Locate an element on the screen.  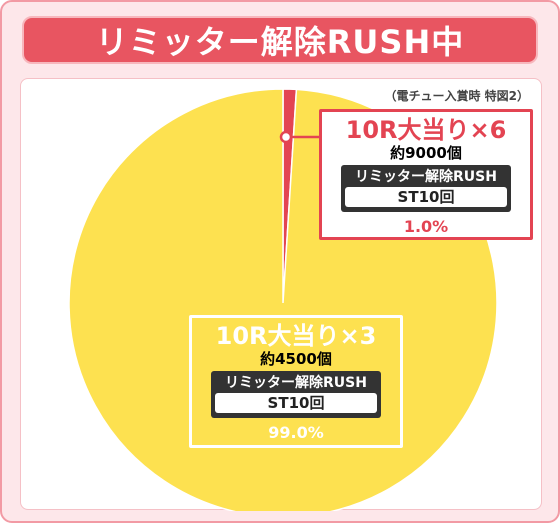
minor-slice-label: 10R大当り×6 約9000個 リミッター解除RUSH ST10回 1.0% is located at coordinates (426, 174).